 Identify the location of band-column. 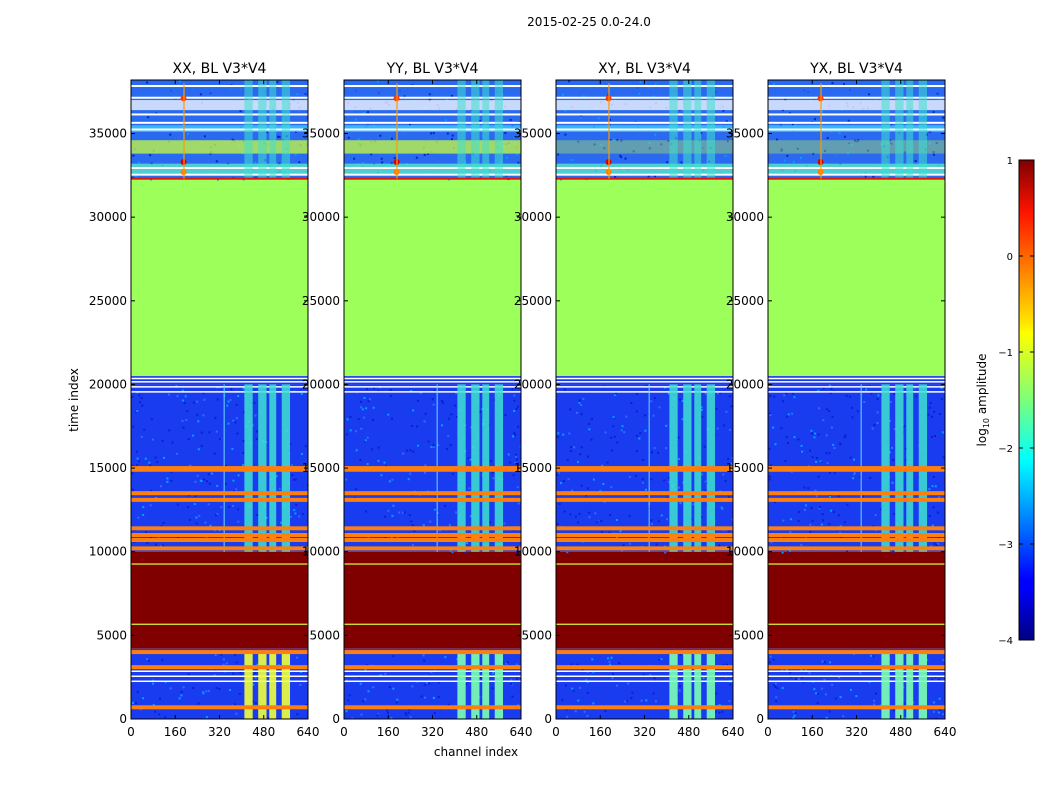
(923, 129).